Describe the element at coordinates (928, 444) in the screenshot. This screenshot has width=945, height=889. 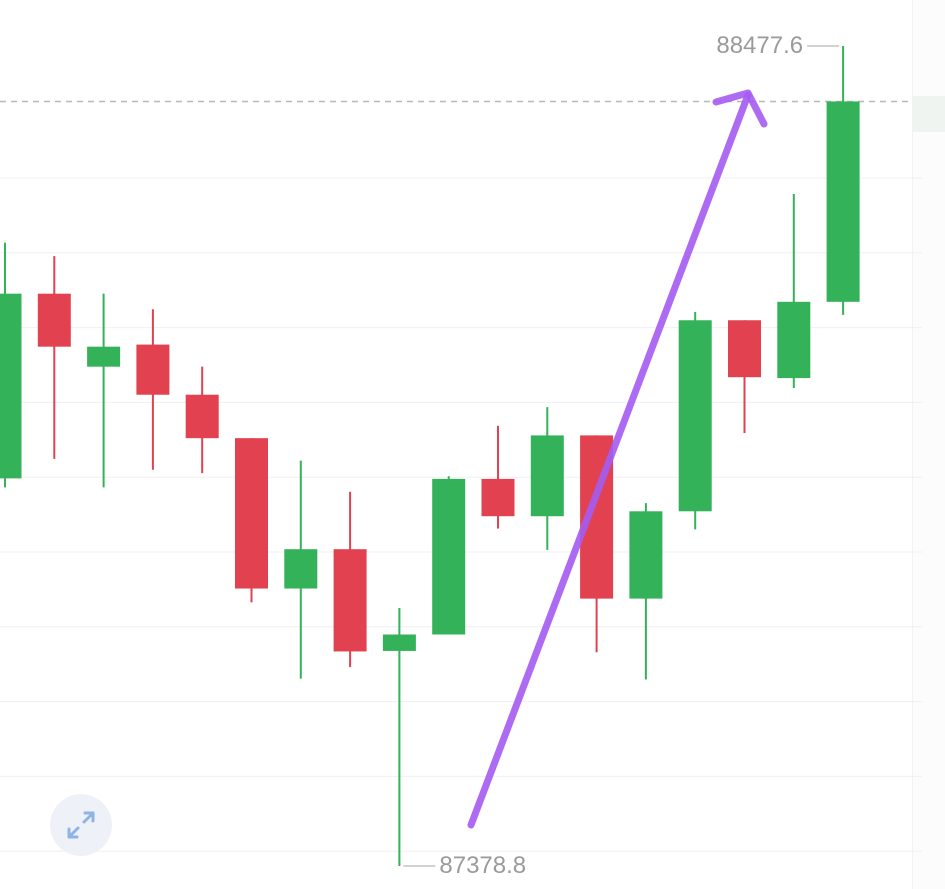
I see `price-axis-strip` at that location.